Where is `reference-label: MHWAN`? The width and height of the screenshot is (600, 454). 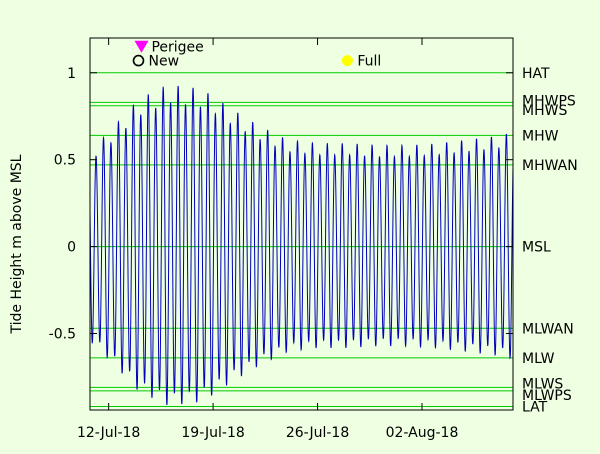
reference-label: MHWAN is located at coordinates (550, 166).